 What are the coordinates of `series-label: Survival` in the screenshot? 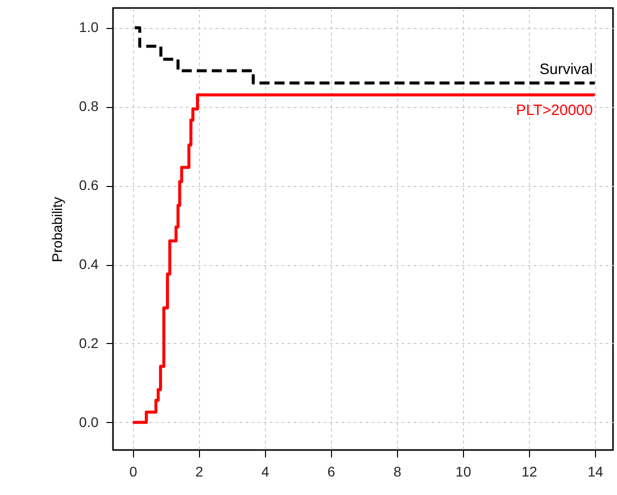 It's located at (566, 69).